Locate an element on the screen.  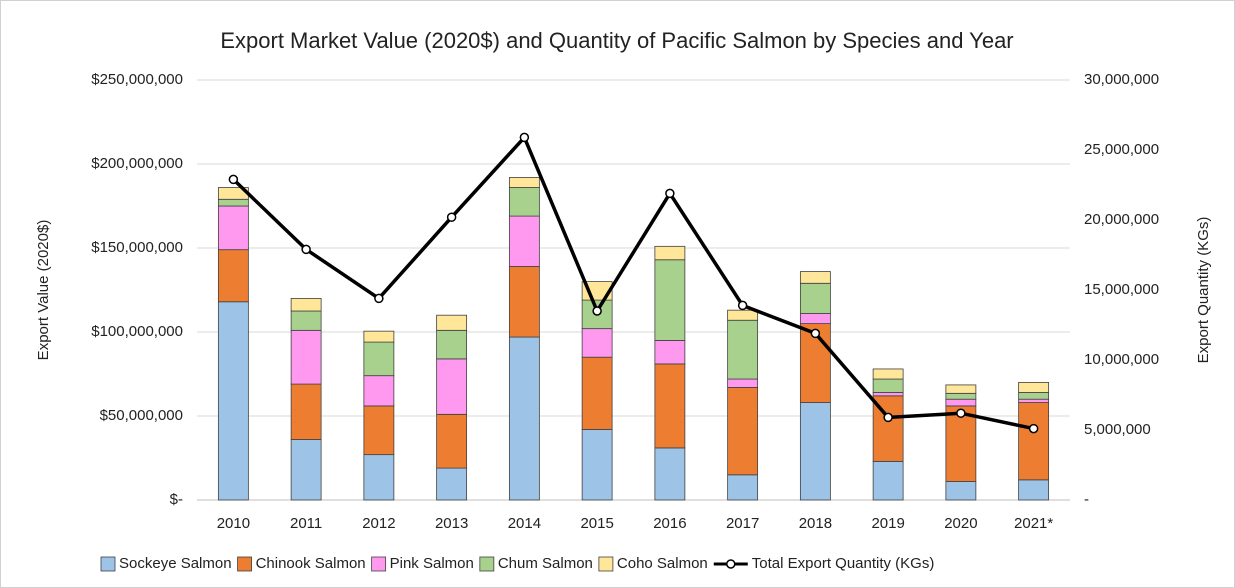
legend-label: Total Export Quantity (KGs) is located at coordinates (843, 563).